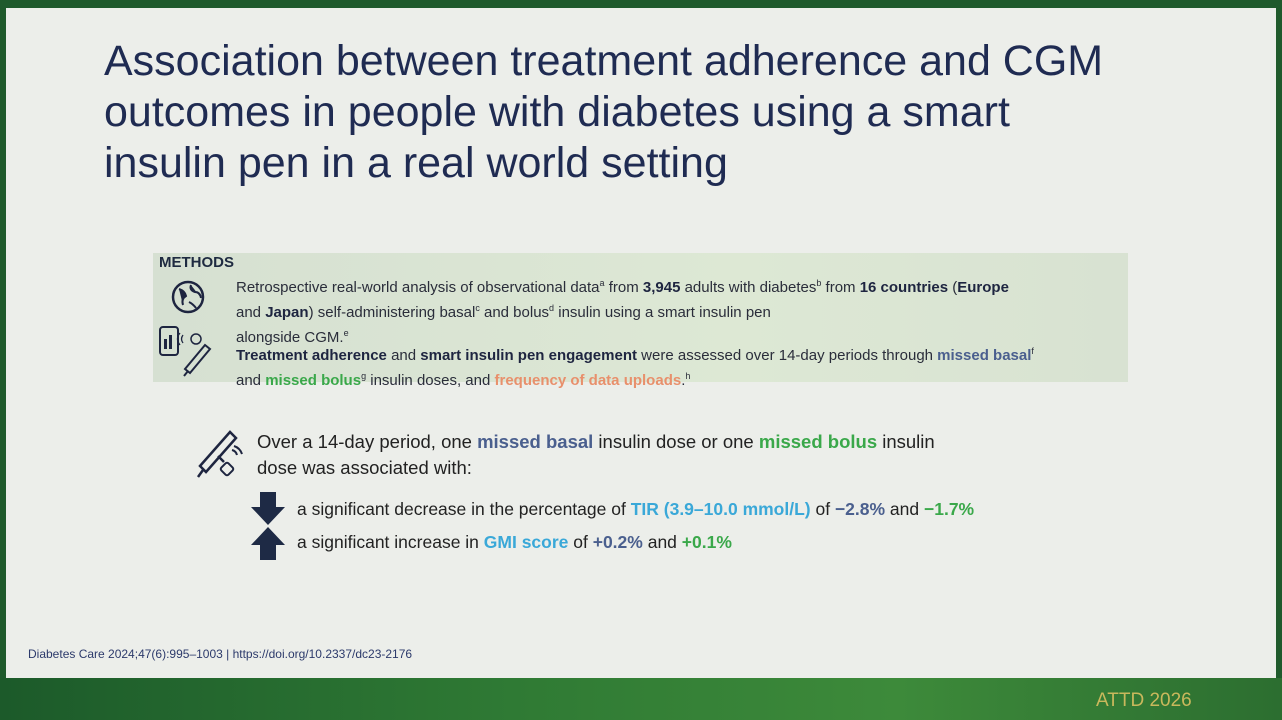 The image size is (1282, 720). What do you see at coordinates (528, 355) in the screenshot?
I see `emphasis: smart insulin pen engagement` at bounding box center [528, 355].